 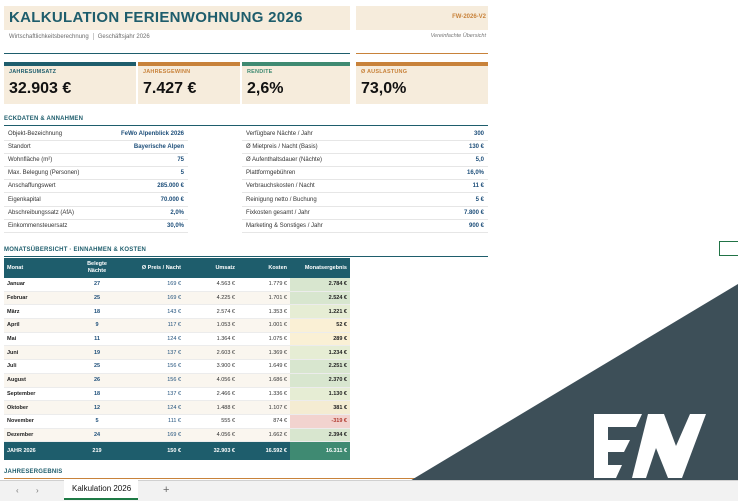 What do you see at coordinates (264, 325) in the screenshot?
I see `cell-kosten: 1.001 €` at bounding box center [264, 325].